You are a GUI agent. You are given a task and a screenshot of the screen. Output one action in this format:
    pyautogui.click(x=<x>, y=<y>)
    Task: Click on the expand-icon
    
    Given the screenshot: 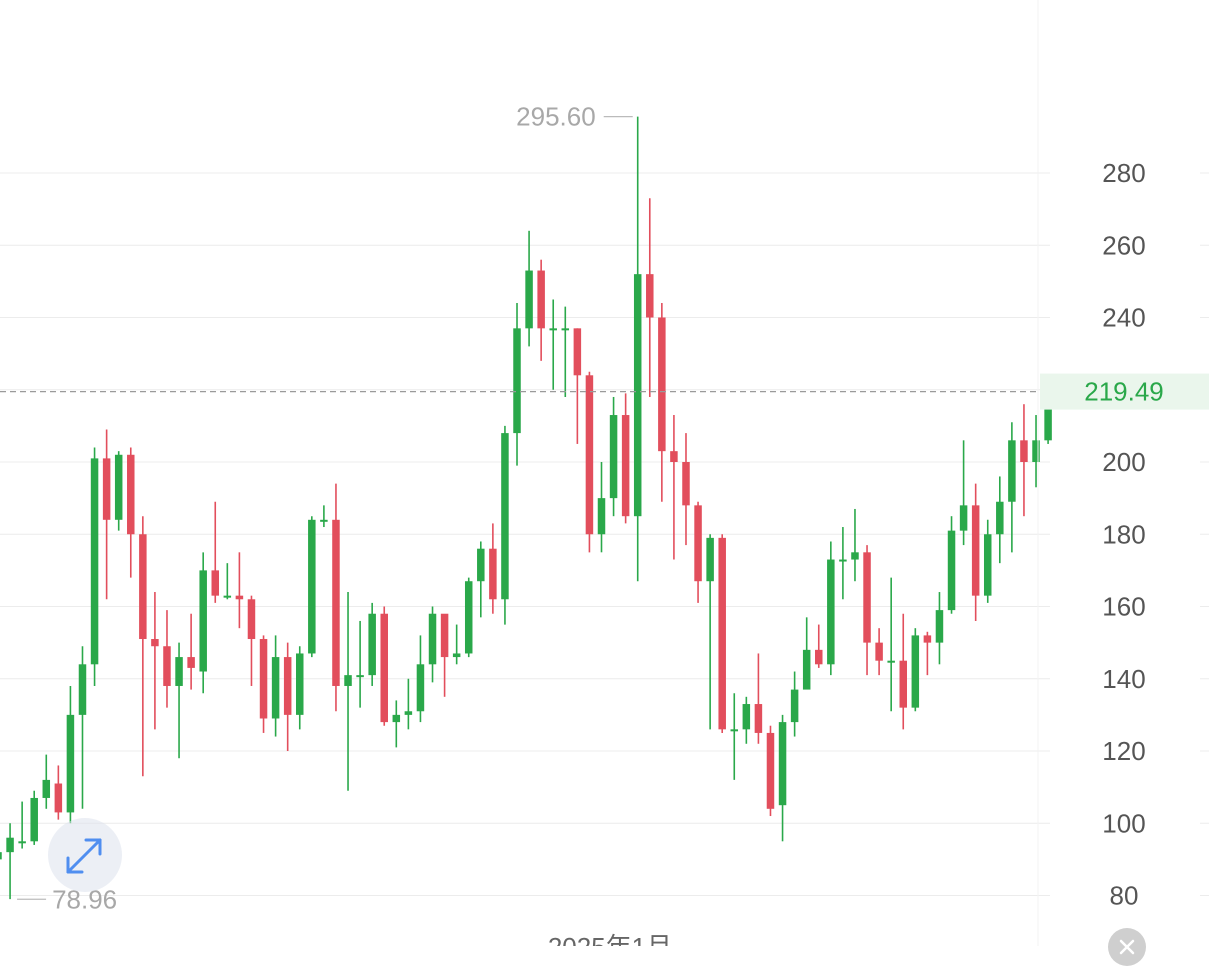 What is the action you would take?
    pyautogui.click(x=84, y=856)
    